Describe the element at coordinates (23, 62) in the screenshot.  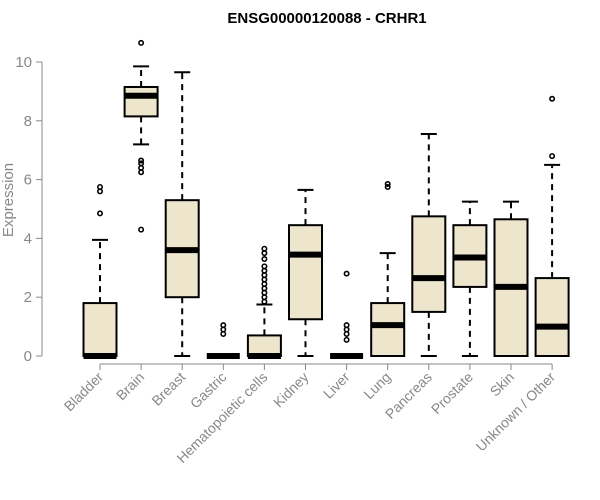
I see `y-tick-label: 10` at that location.